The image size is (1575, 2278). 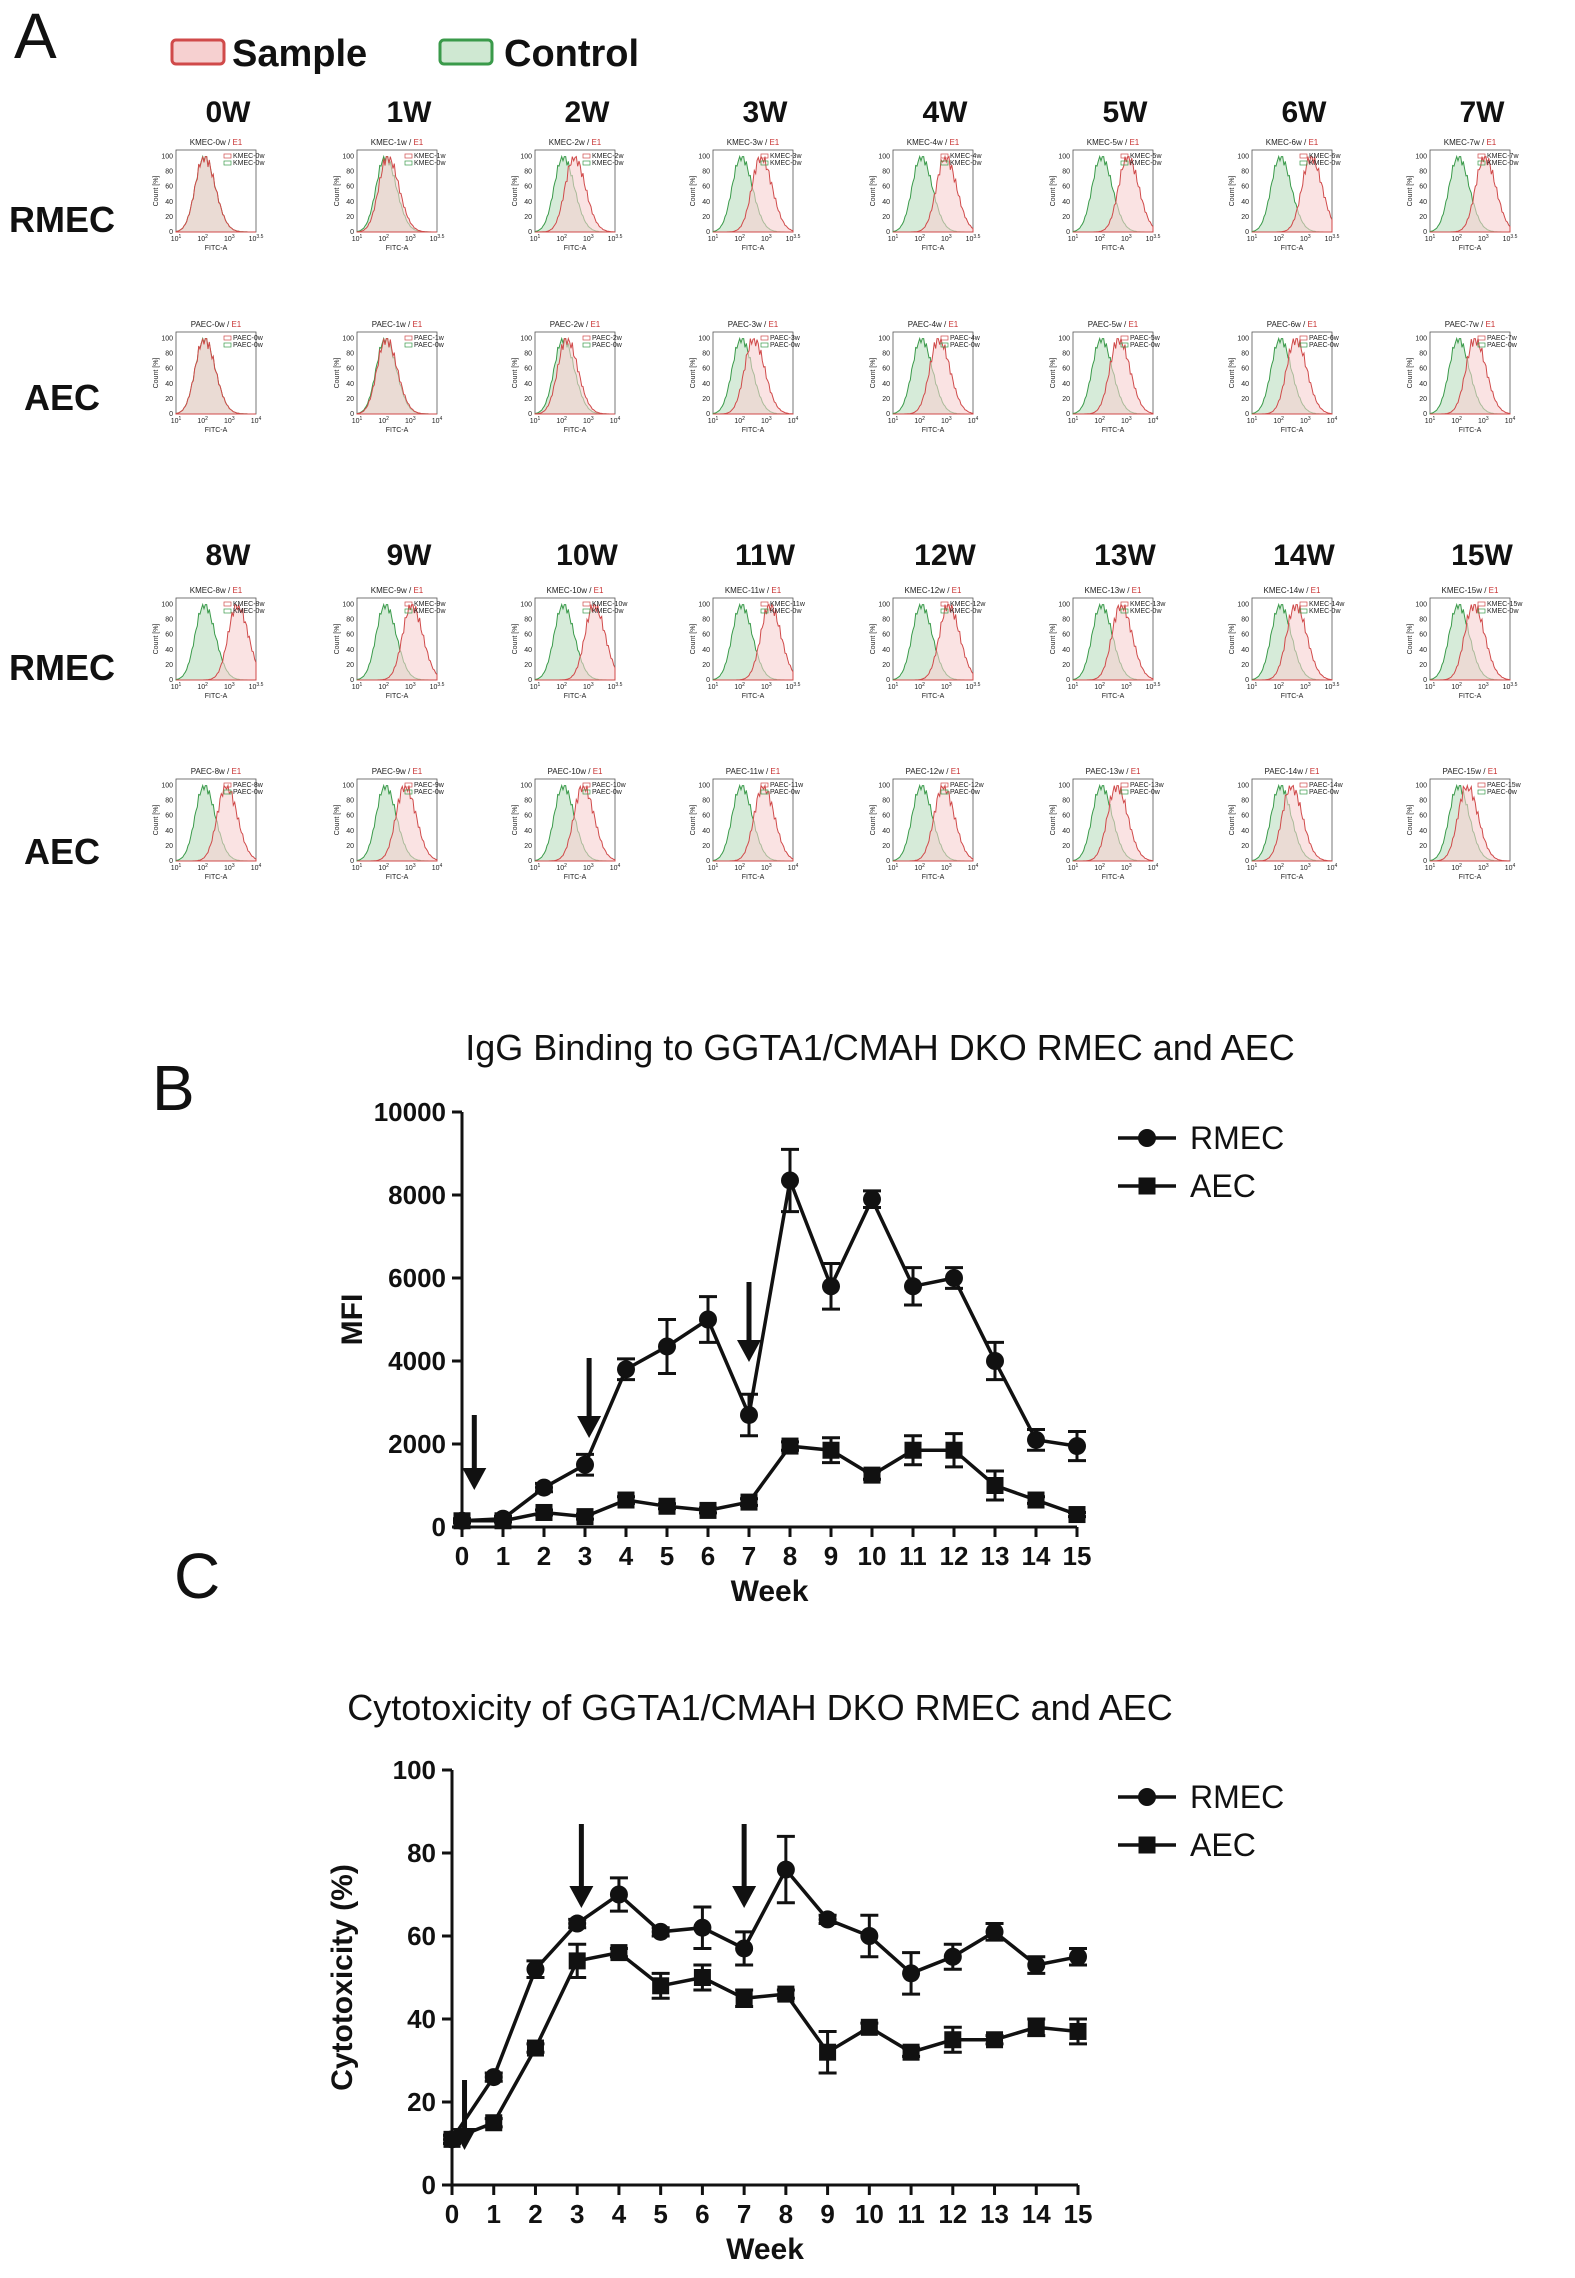 I want to click on histogram-title: KMEC-9w / E1, so click(x=397, y=590).